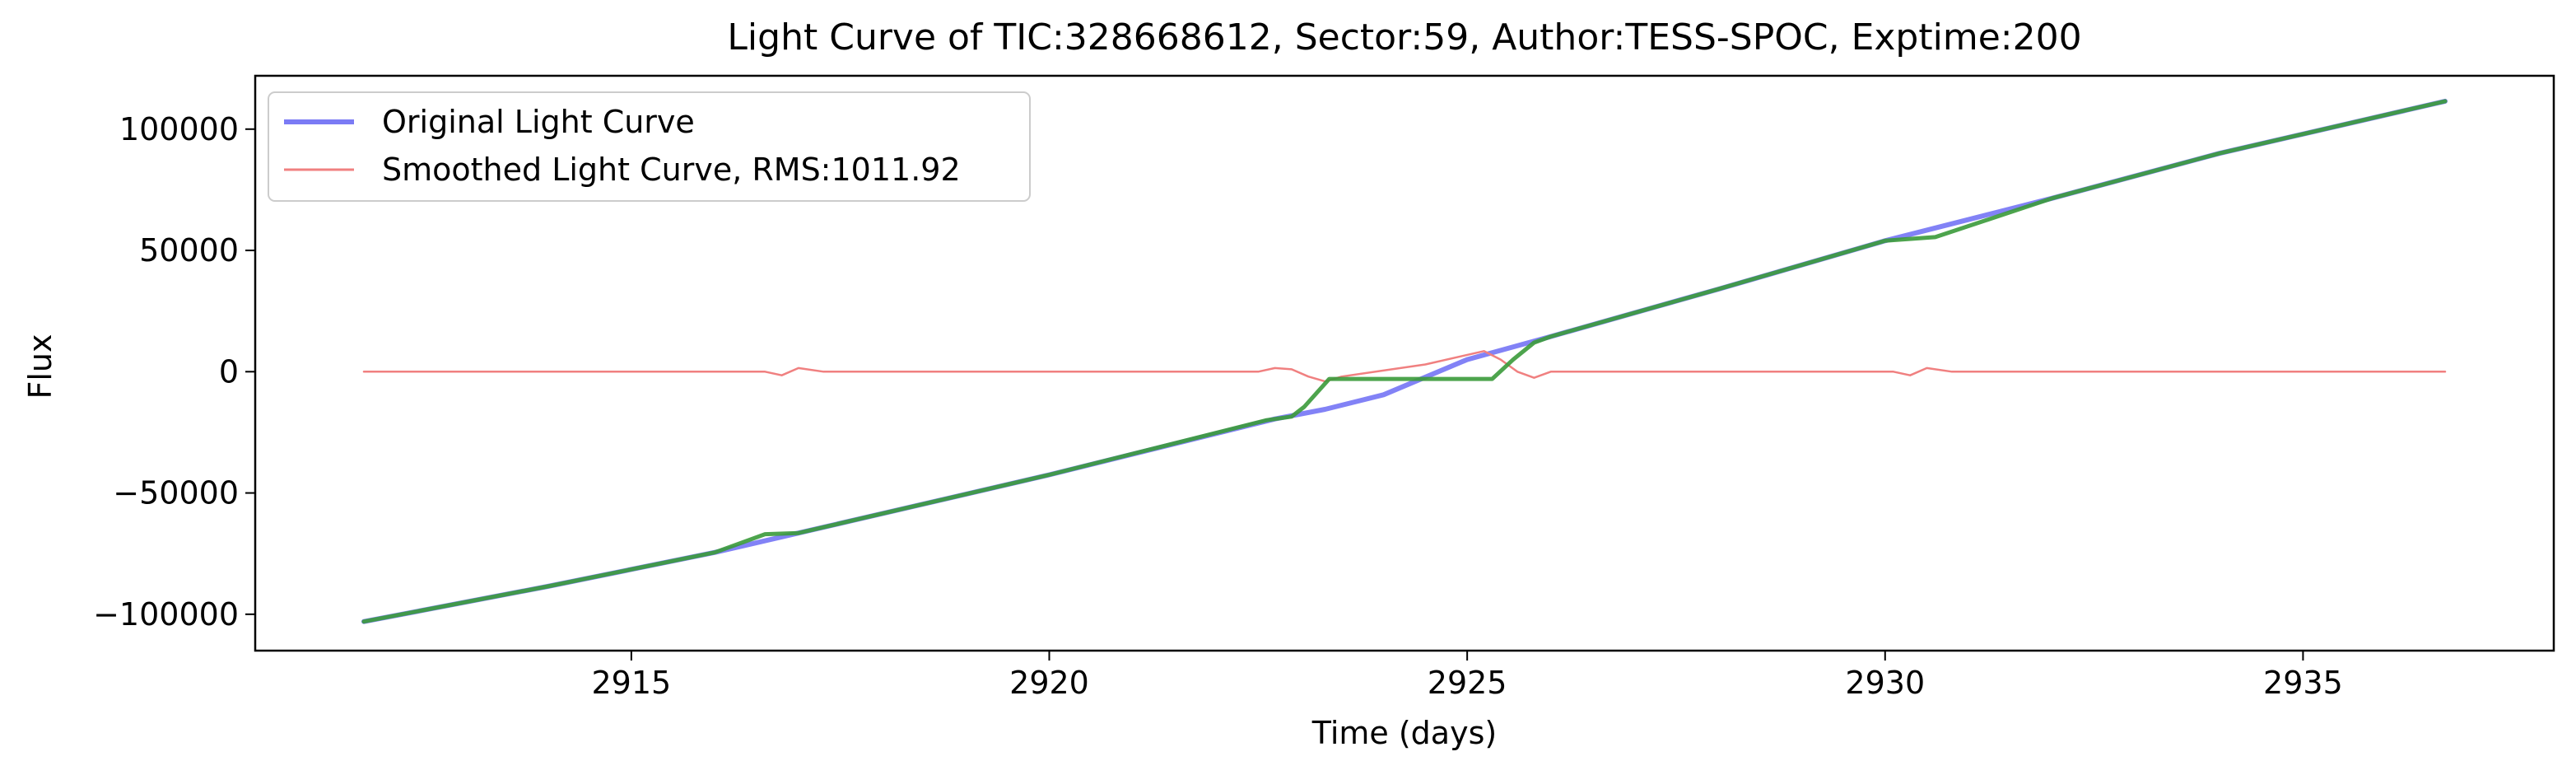 Image resolution: width=2576 pixels, height=775 pixels. What do you see at coordinates (1404, 366) in the screenshot?
I see `series-smoothed-line` at bounding box center [1404, 366].